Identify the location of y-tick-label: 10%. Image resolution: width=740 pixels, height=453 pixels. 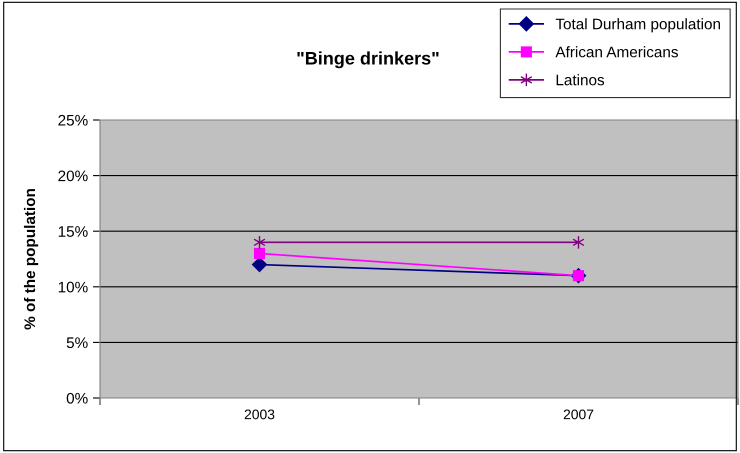
(73, 287).